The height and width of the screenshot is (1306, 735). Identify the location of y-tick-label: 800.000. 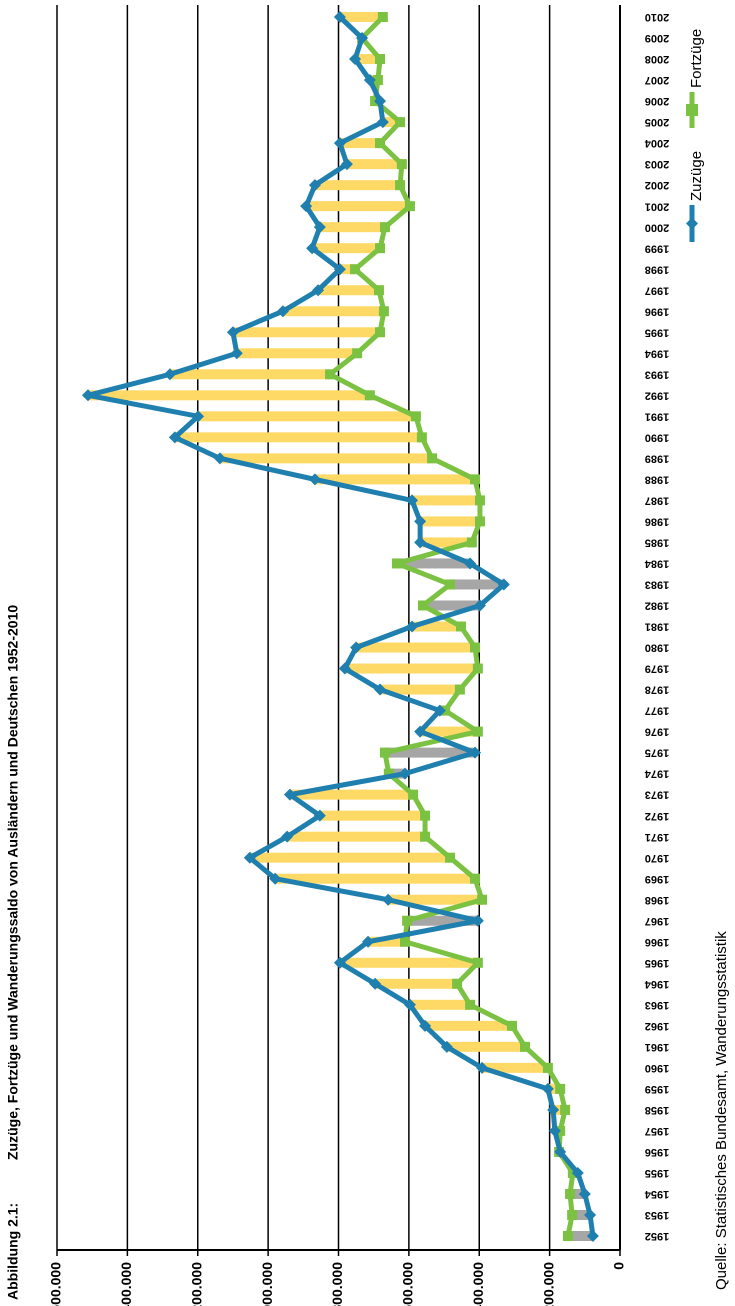
(337, 1284).